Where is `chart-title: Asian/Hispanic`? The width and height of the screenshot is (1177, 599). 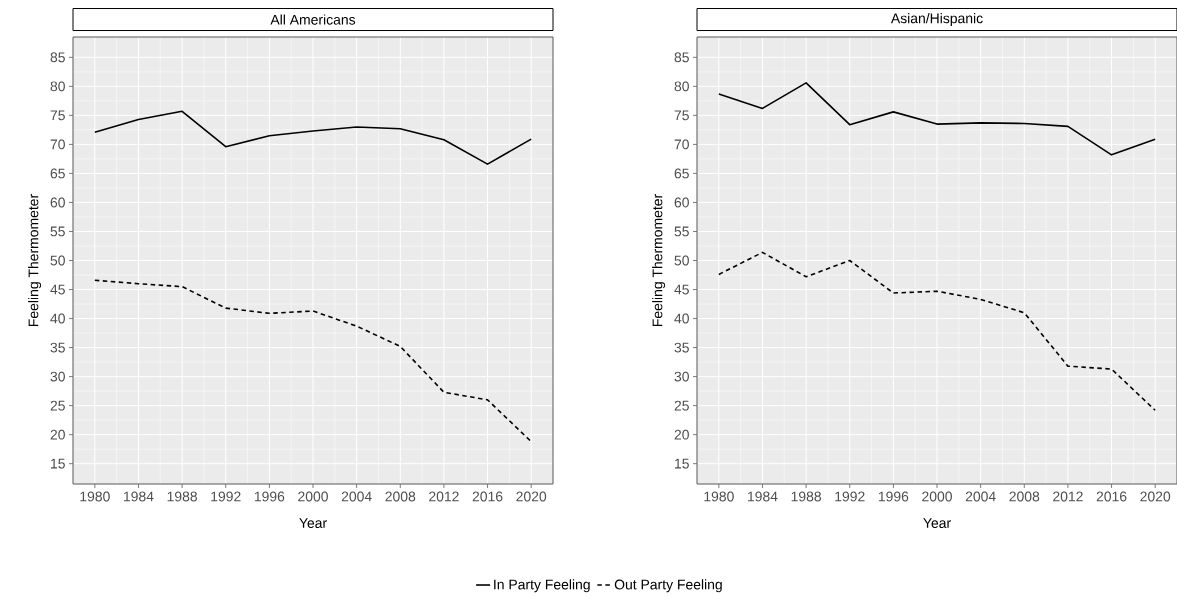
chart-title: Asian/Hispanic is located at coordinates (936, 20).